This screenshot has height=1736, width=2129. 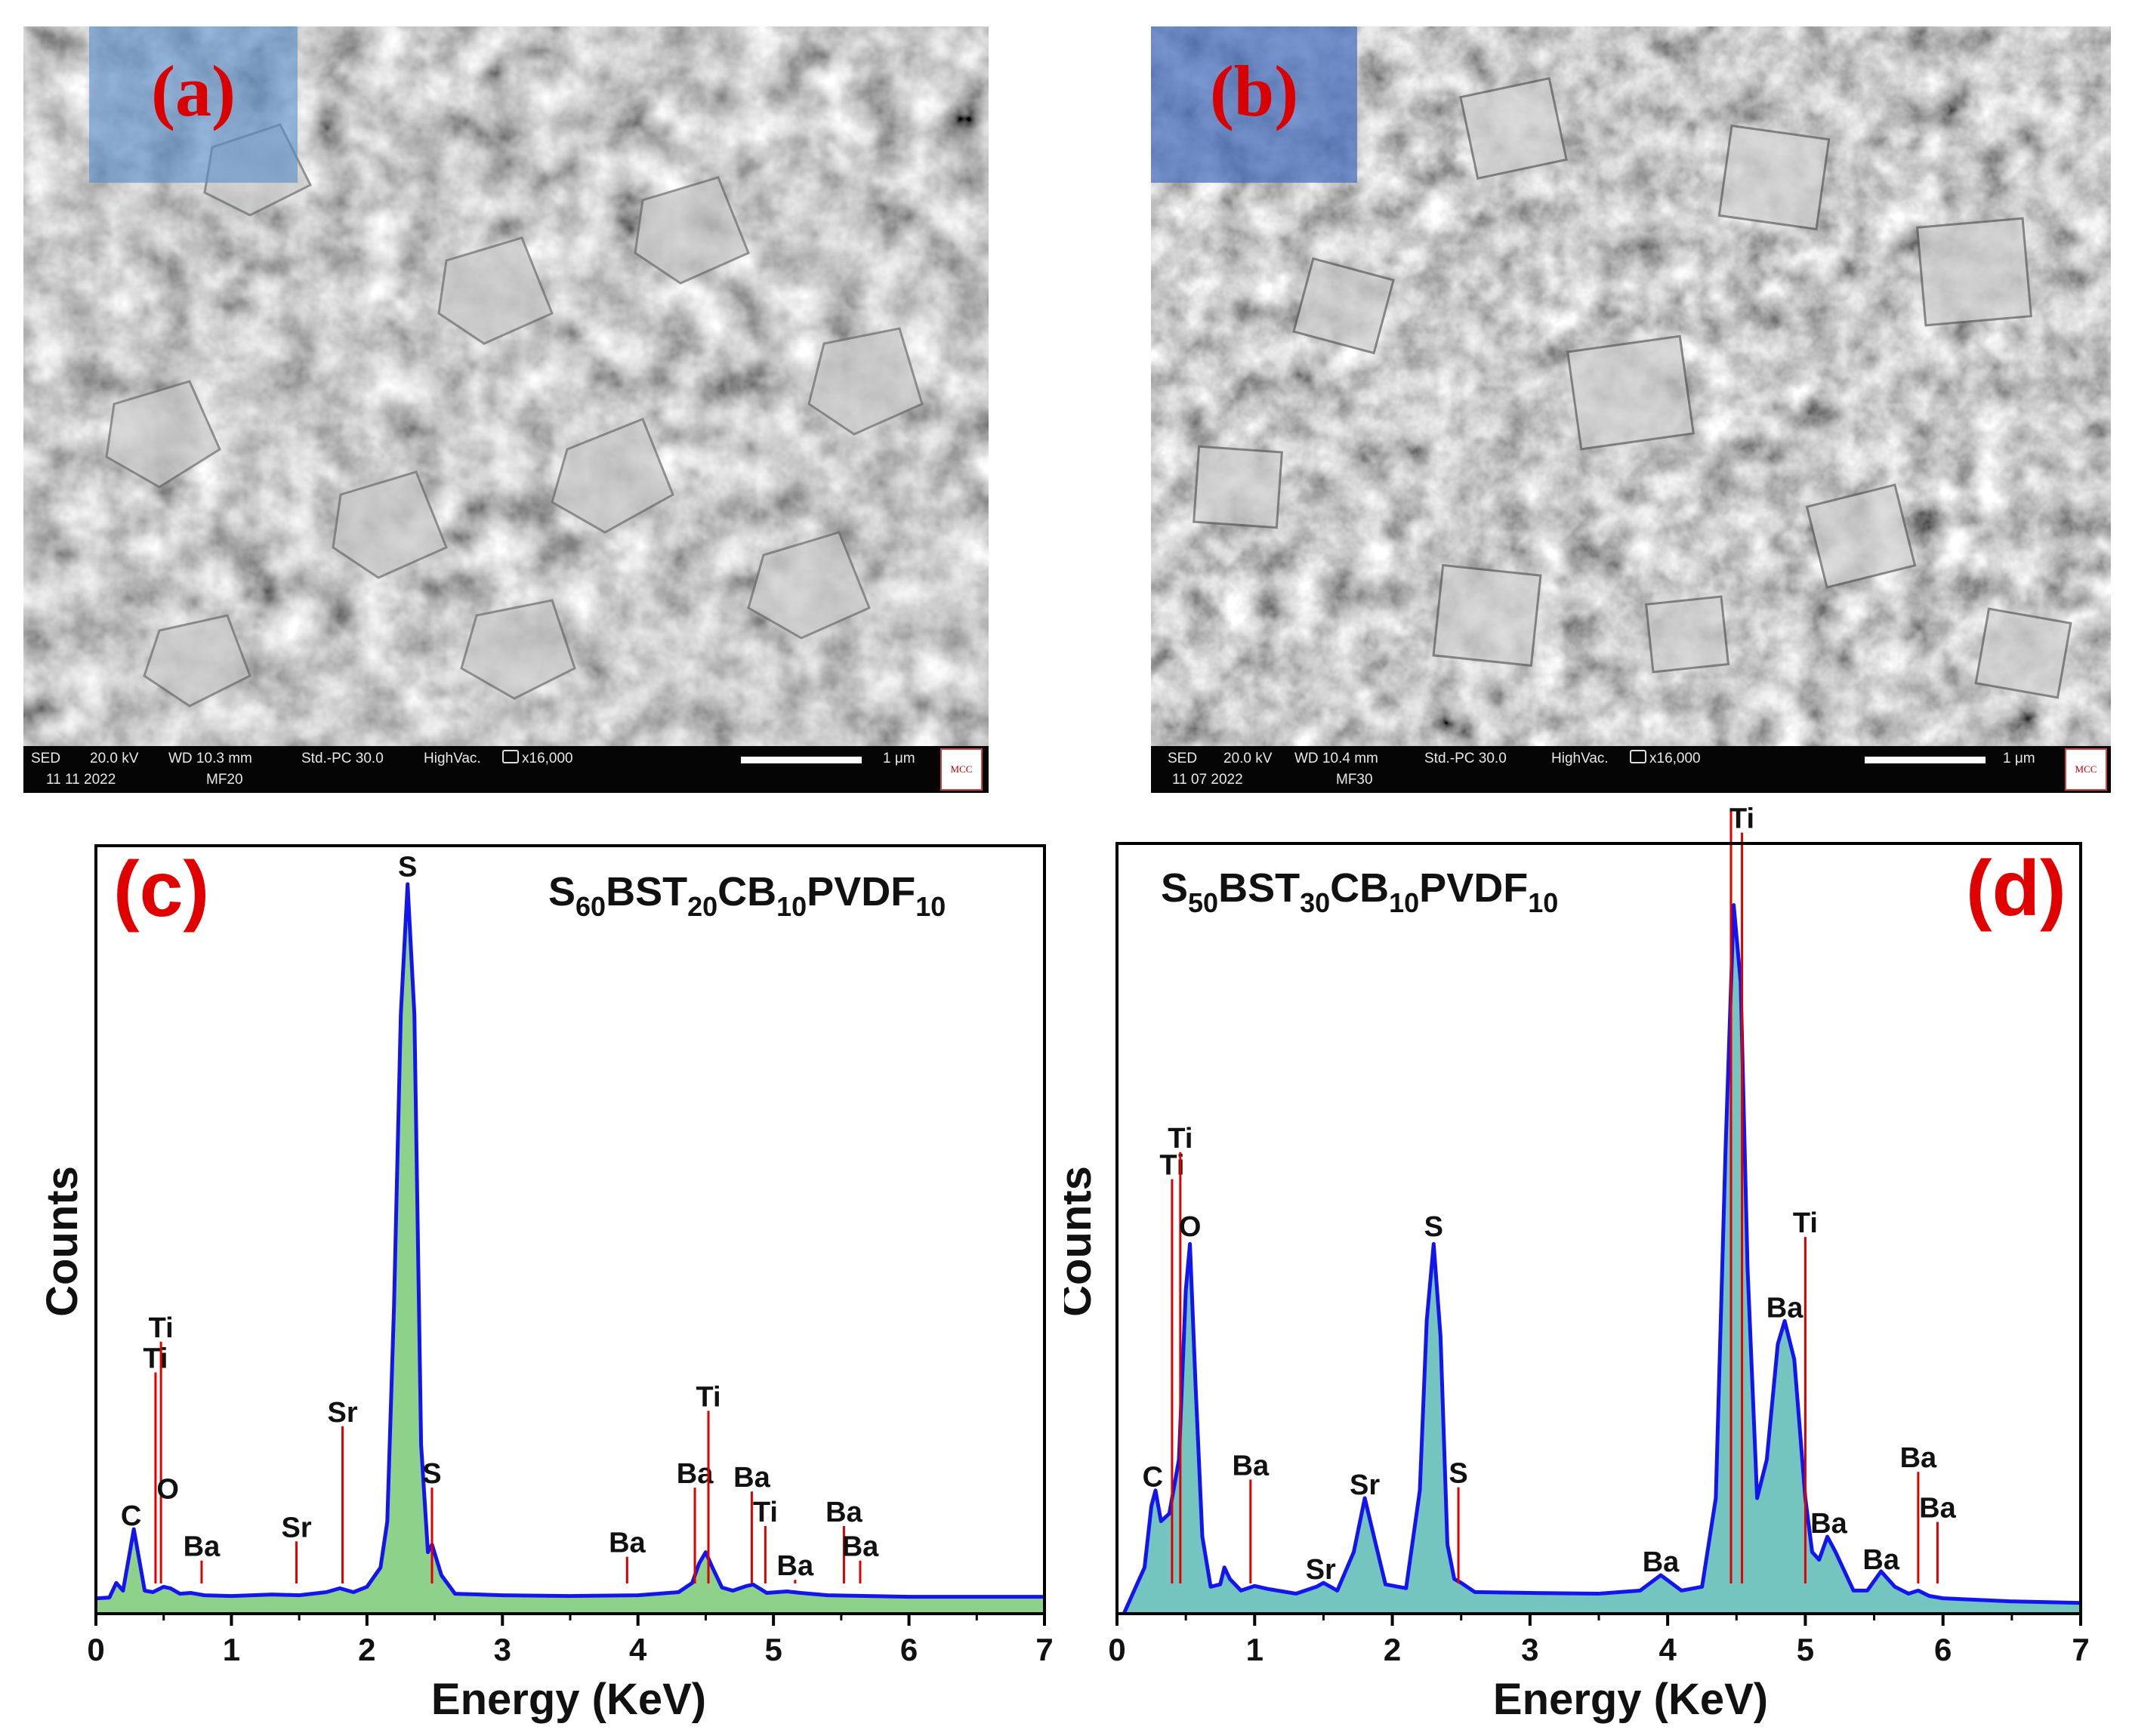 I want to click on x-tick-label-d-2: 2, so click(x=1392, y=1649).